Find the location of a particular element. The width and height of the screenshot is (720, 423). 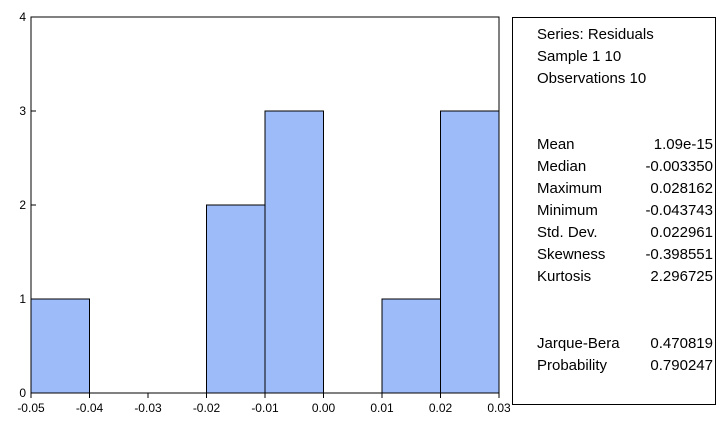

y-tick-label: 1 is located at coordinates (22, 299).